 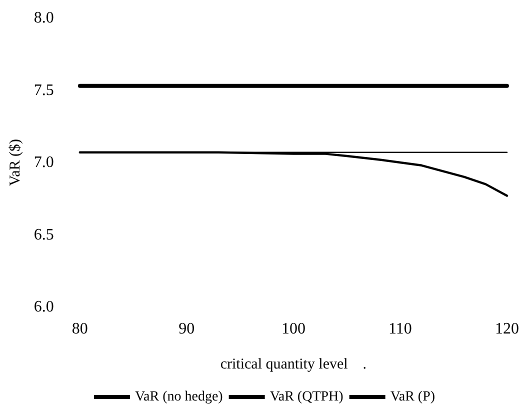 What do you see at coordinates (186, 329) in the screenshot?
I see `x-tick-label: 90` at bounding box center [186, 329].